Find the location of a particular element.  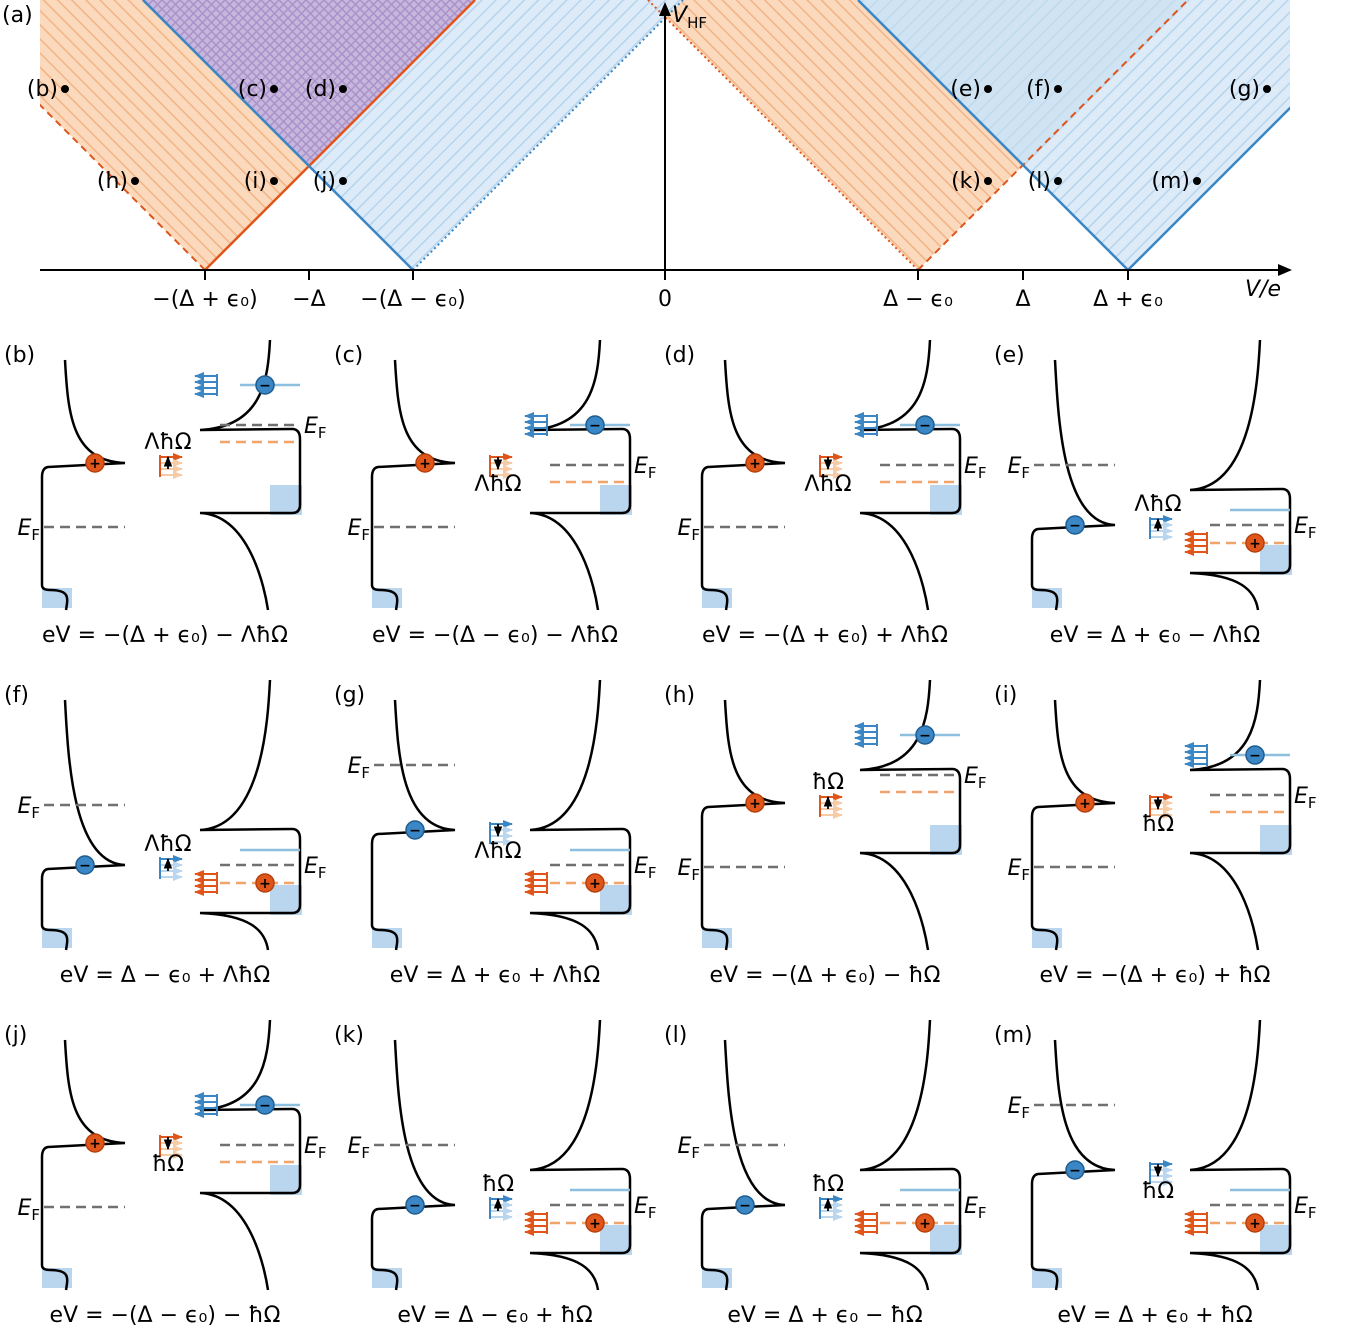

tick-label: 0 is located at coordinates (665, 299).